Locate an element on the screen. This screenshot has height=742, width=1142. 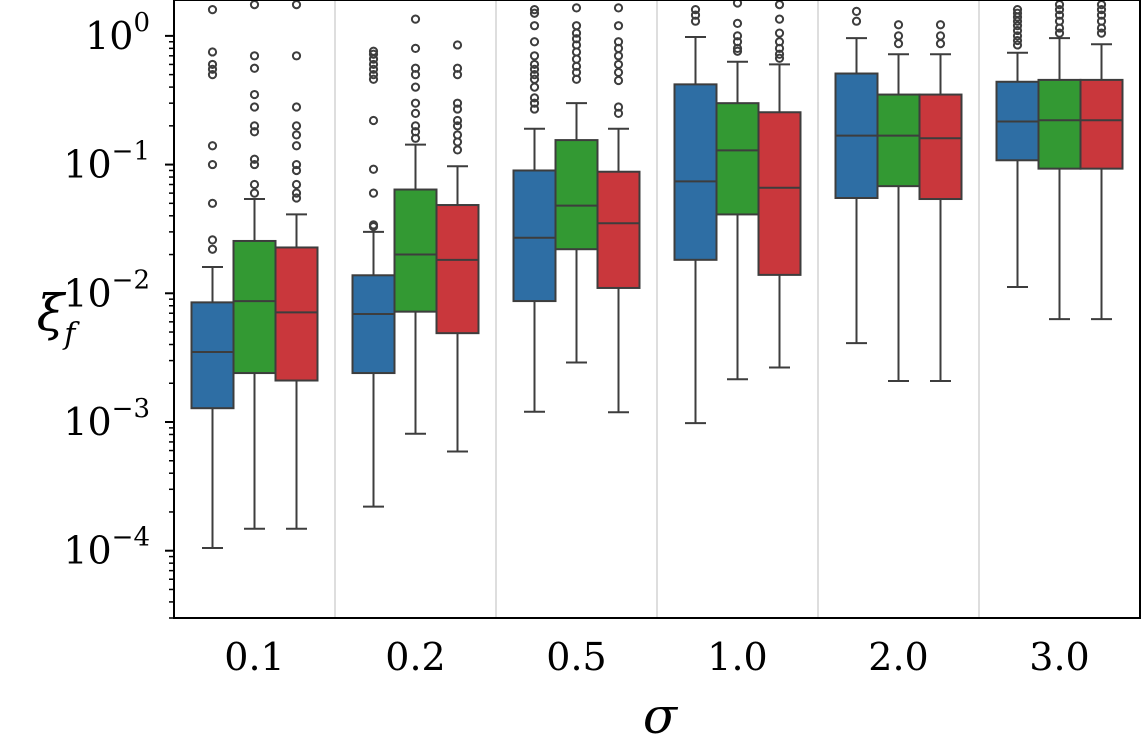
y-tick-base: 10 is located at coordinates (109, 36).